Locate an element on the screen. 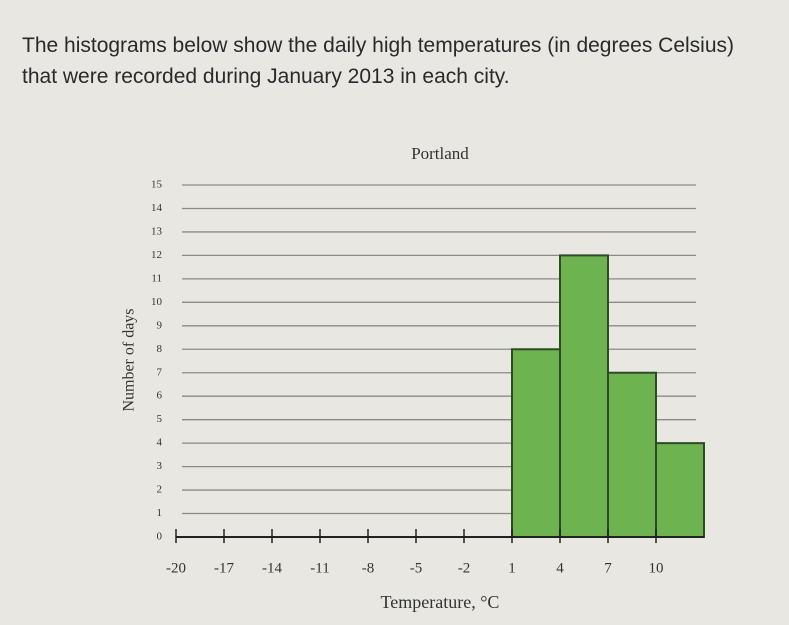 This screenshot has width=789, height=625. y-tick-label: 10 is located at coordinates (157, 302).